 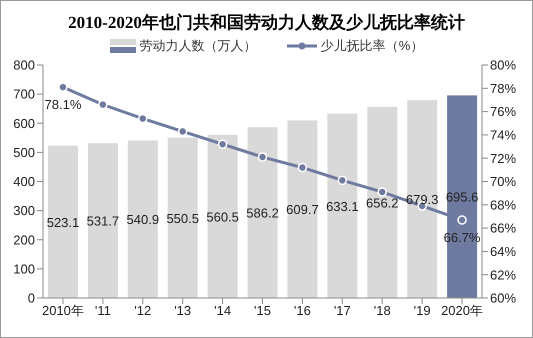 I want to click on y2-tick-label: 80%, so click(x=503, y=65).